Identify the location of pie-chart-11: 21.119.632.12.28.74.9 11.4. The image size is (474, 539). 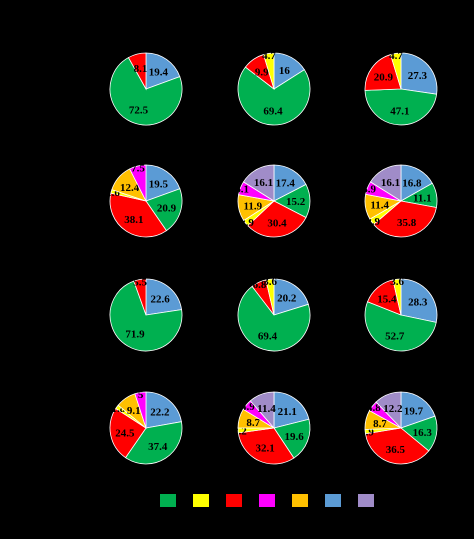
(272, 428).